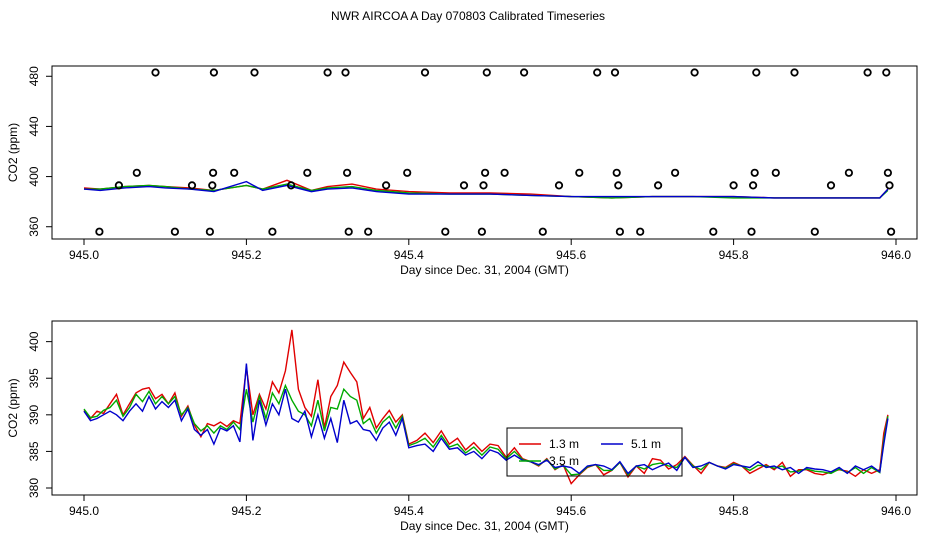  What do you see at coordinates (646, 444) in the screenshot?
I see `legend-label: 5.1 m` at bounding box center [646, 444].